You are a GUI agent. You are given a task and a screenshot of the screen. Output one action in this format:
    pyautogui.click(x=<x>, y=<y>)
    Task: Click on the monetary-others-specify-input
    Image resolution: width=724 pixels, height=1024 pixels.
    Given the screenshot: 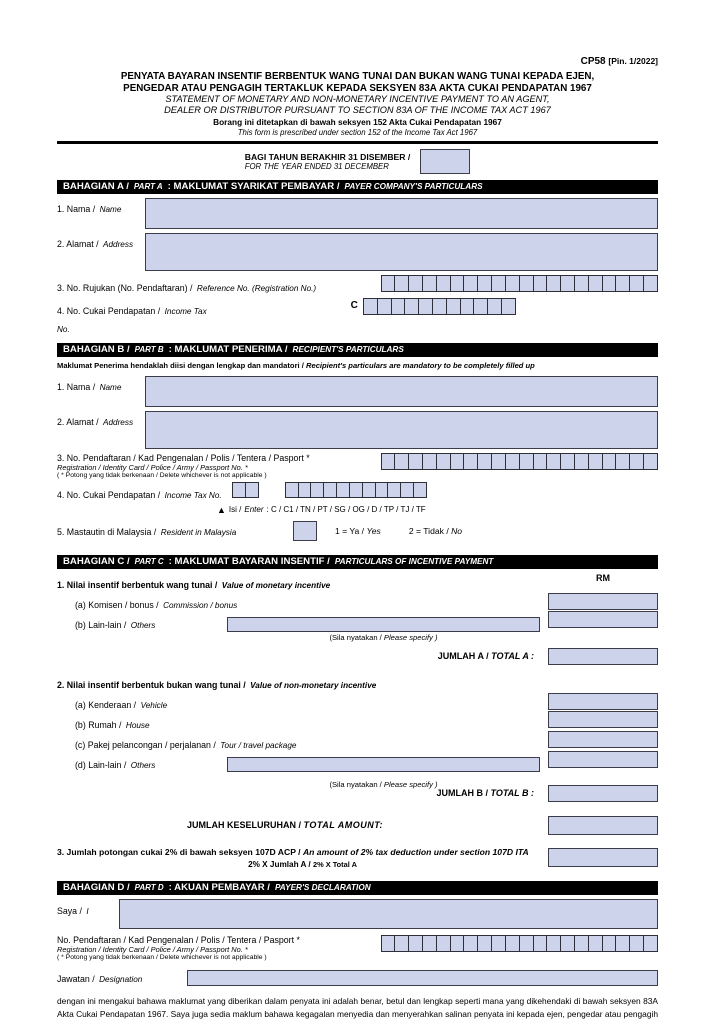 What is the action you would take?
    pyautogui.click(x=383, y=624)
    